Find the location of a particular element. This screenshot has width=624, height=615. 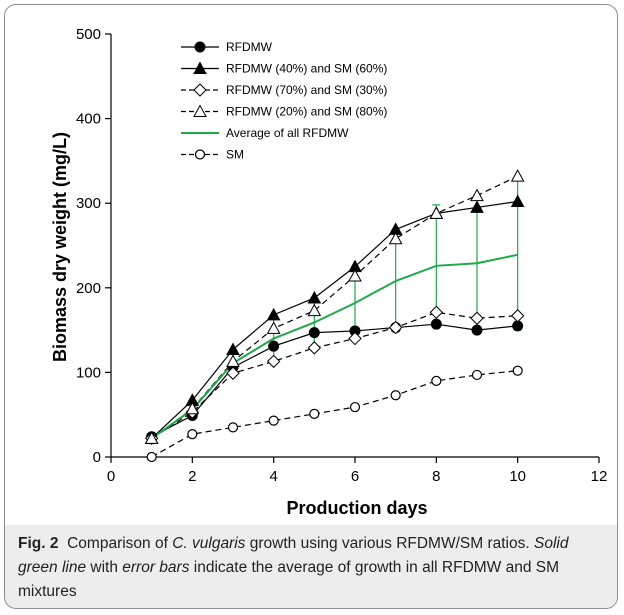

x-tick-label: 6 is located at coordinates (355, 476).